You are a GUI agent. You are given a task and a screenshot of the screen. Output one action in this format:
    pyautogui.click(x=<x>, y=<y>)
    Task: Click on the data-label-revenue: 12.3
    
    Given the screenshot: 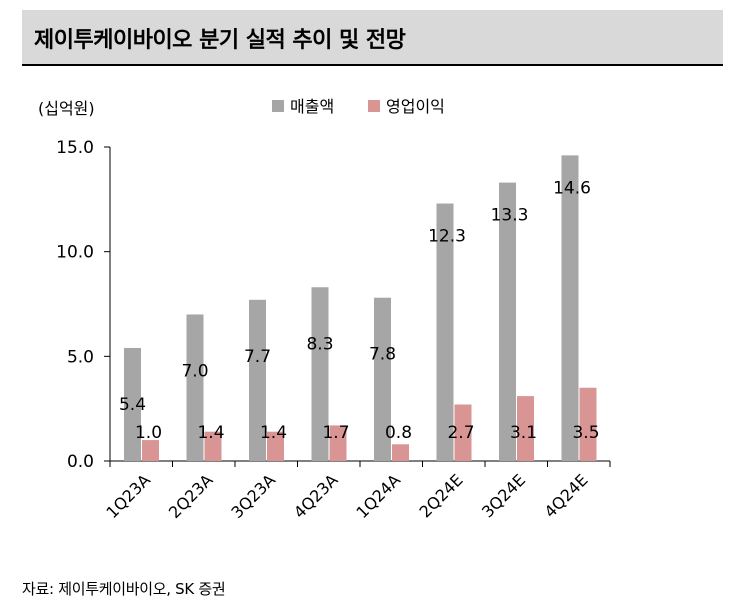 What is the action you would take?
    pyautogui.click(x=447, y=237)
    